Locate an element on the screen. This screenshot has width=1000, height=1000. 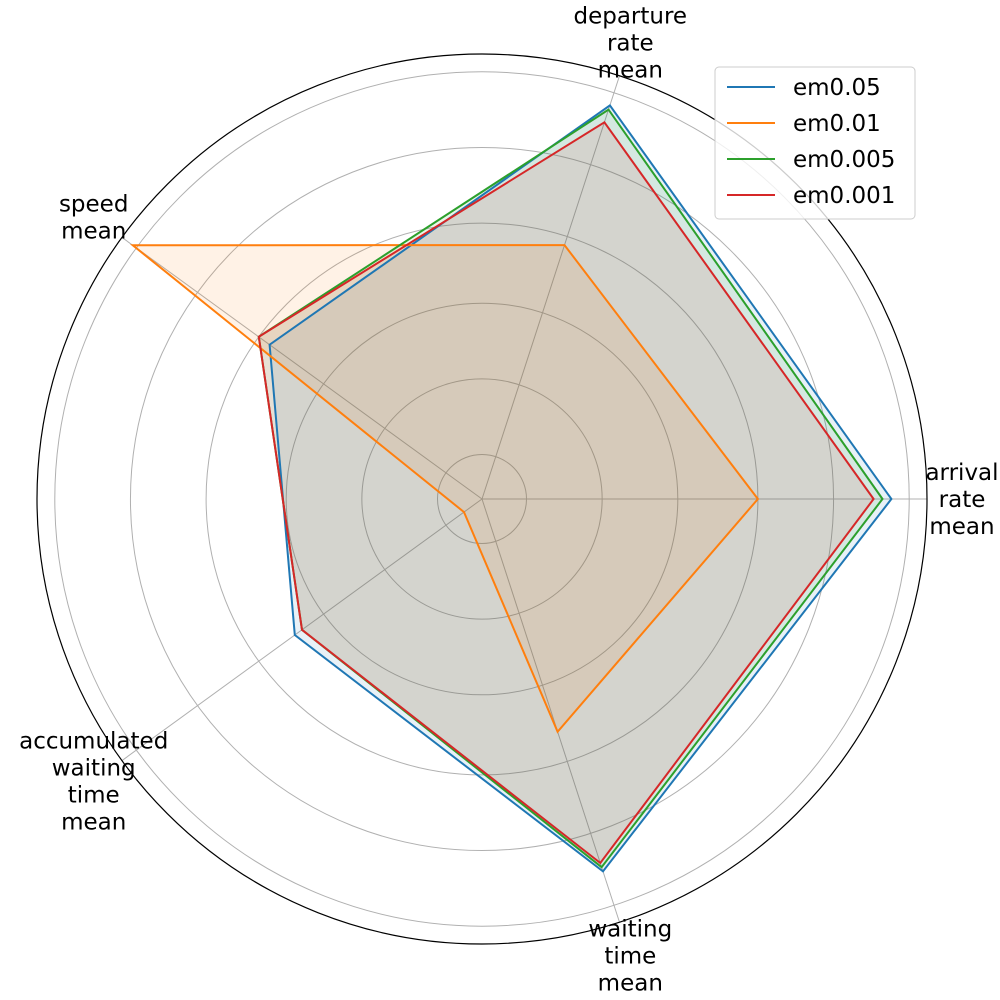
legend: em0.05 em0.01 em0.005 em0.001 is located at coordinates (815, 143).